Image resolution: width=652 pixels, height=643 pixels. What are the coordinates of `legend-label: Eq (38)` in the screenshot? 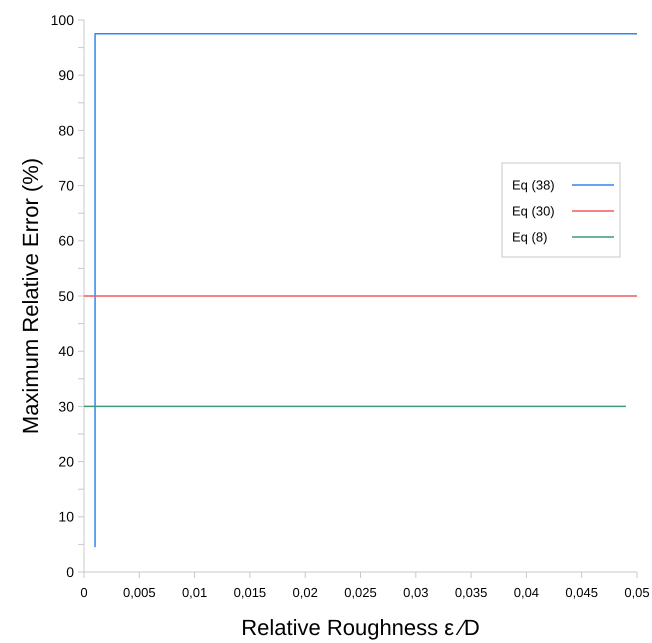 It's located at (533, 185).